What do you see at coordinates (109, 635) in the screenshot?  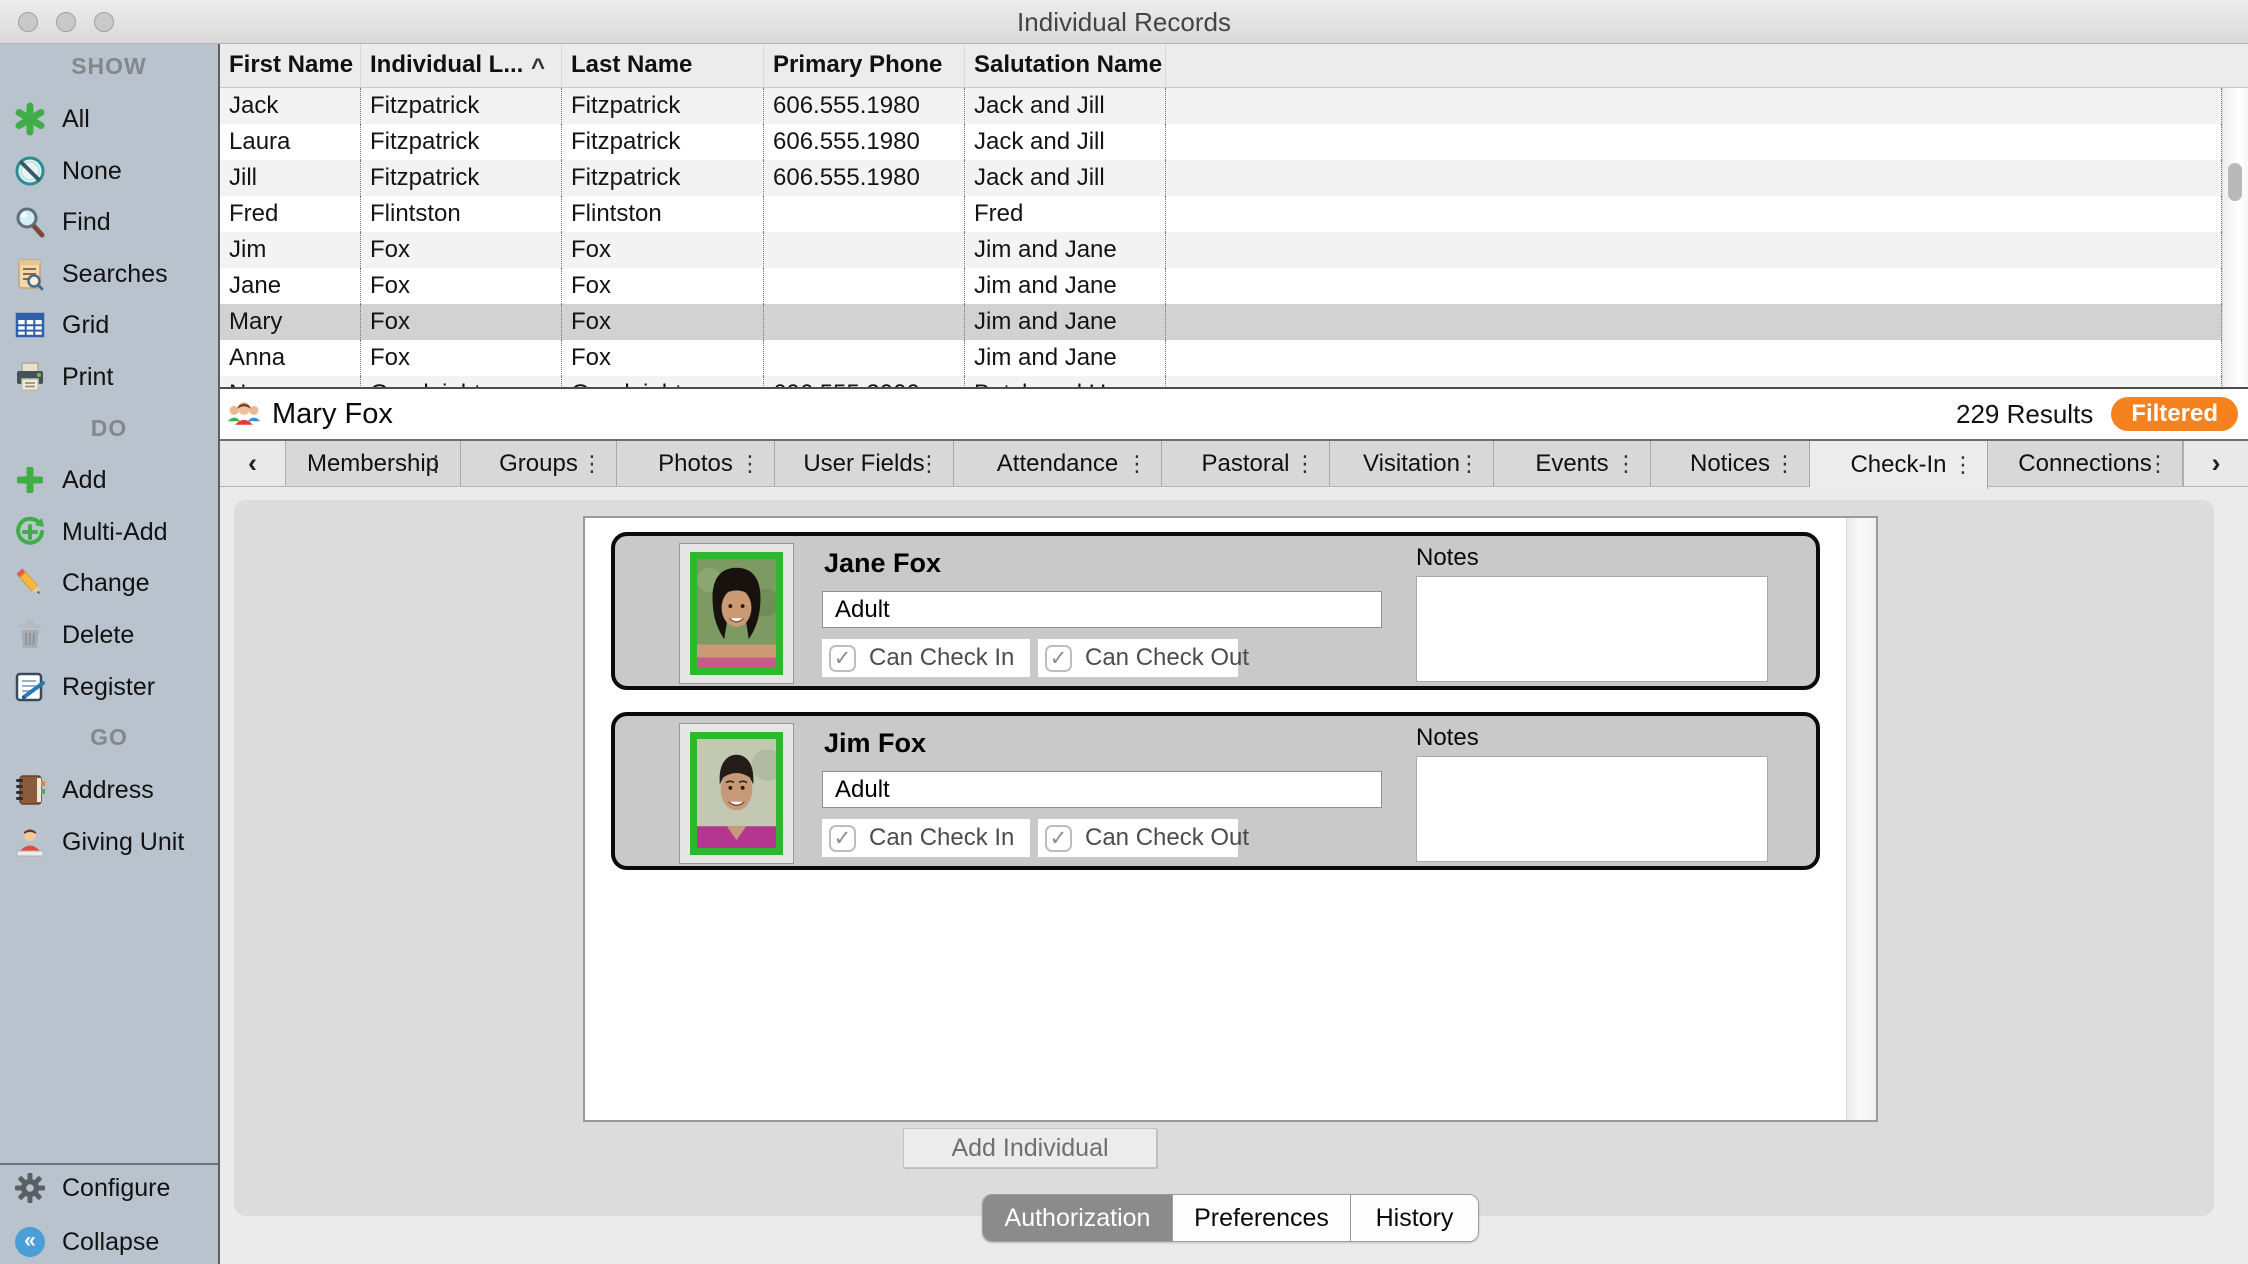 I see `sidebar-item-delete: Delete` at bounding box center [109, 635].